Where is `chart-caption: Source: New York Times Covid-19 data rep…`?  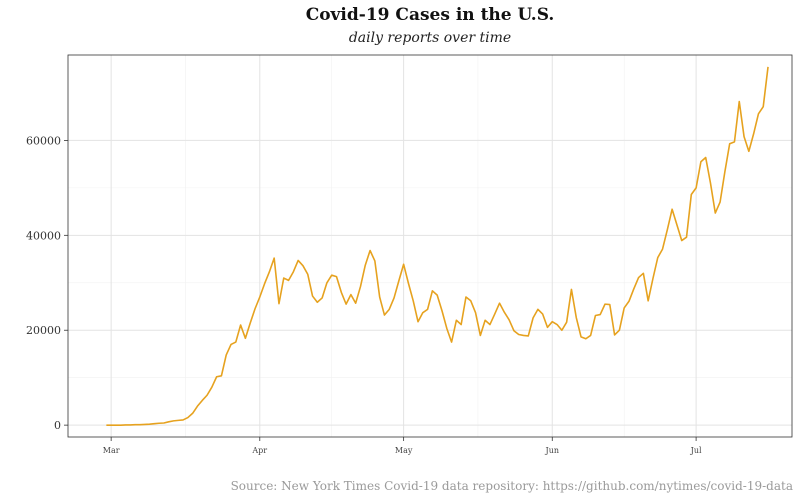 chart-caption: Source: New York Times Covid-19 data rep… is located at coordinates (512, 486).